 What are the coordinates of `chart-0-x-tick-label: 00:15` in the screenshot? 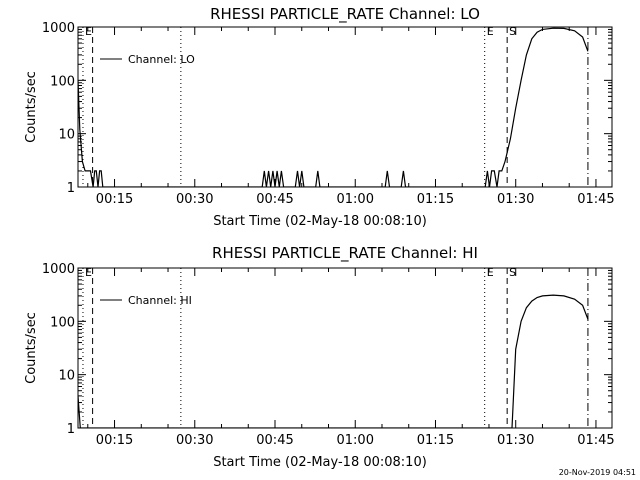 It's located at (114, 199).